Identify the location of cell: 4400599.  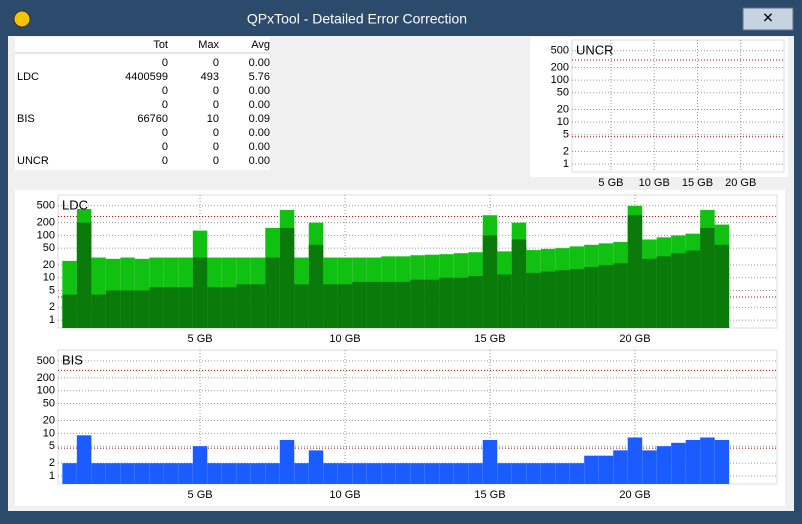
(146, 77).